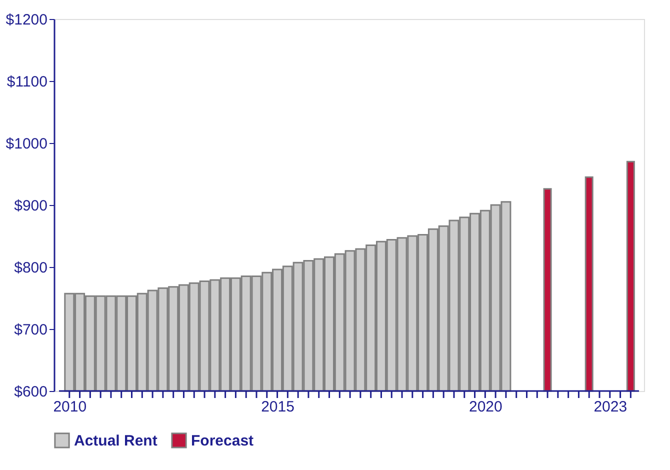  I want to click on x-tick-label: 2023, so click(611, 407).